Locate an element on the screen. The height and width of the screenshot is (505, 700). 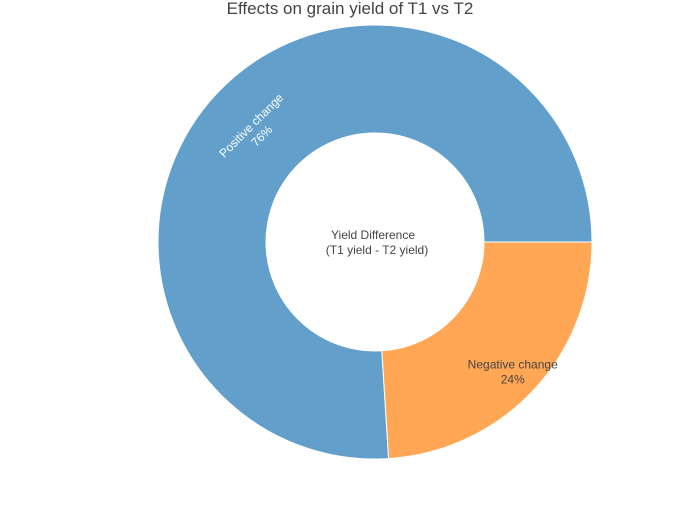
slice-negative-change is located at coordinates (487, 350).